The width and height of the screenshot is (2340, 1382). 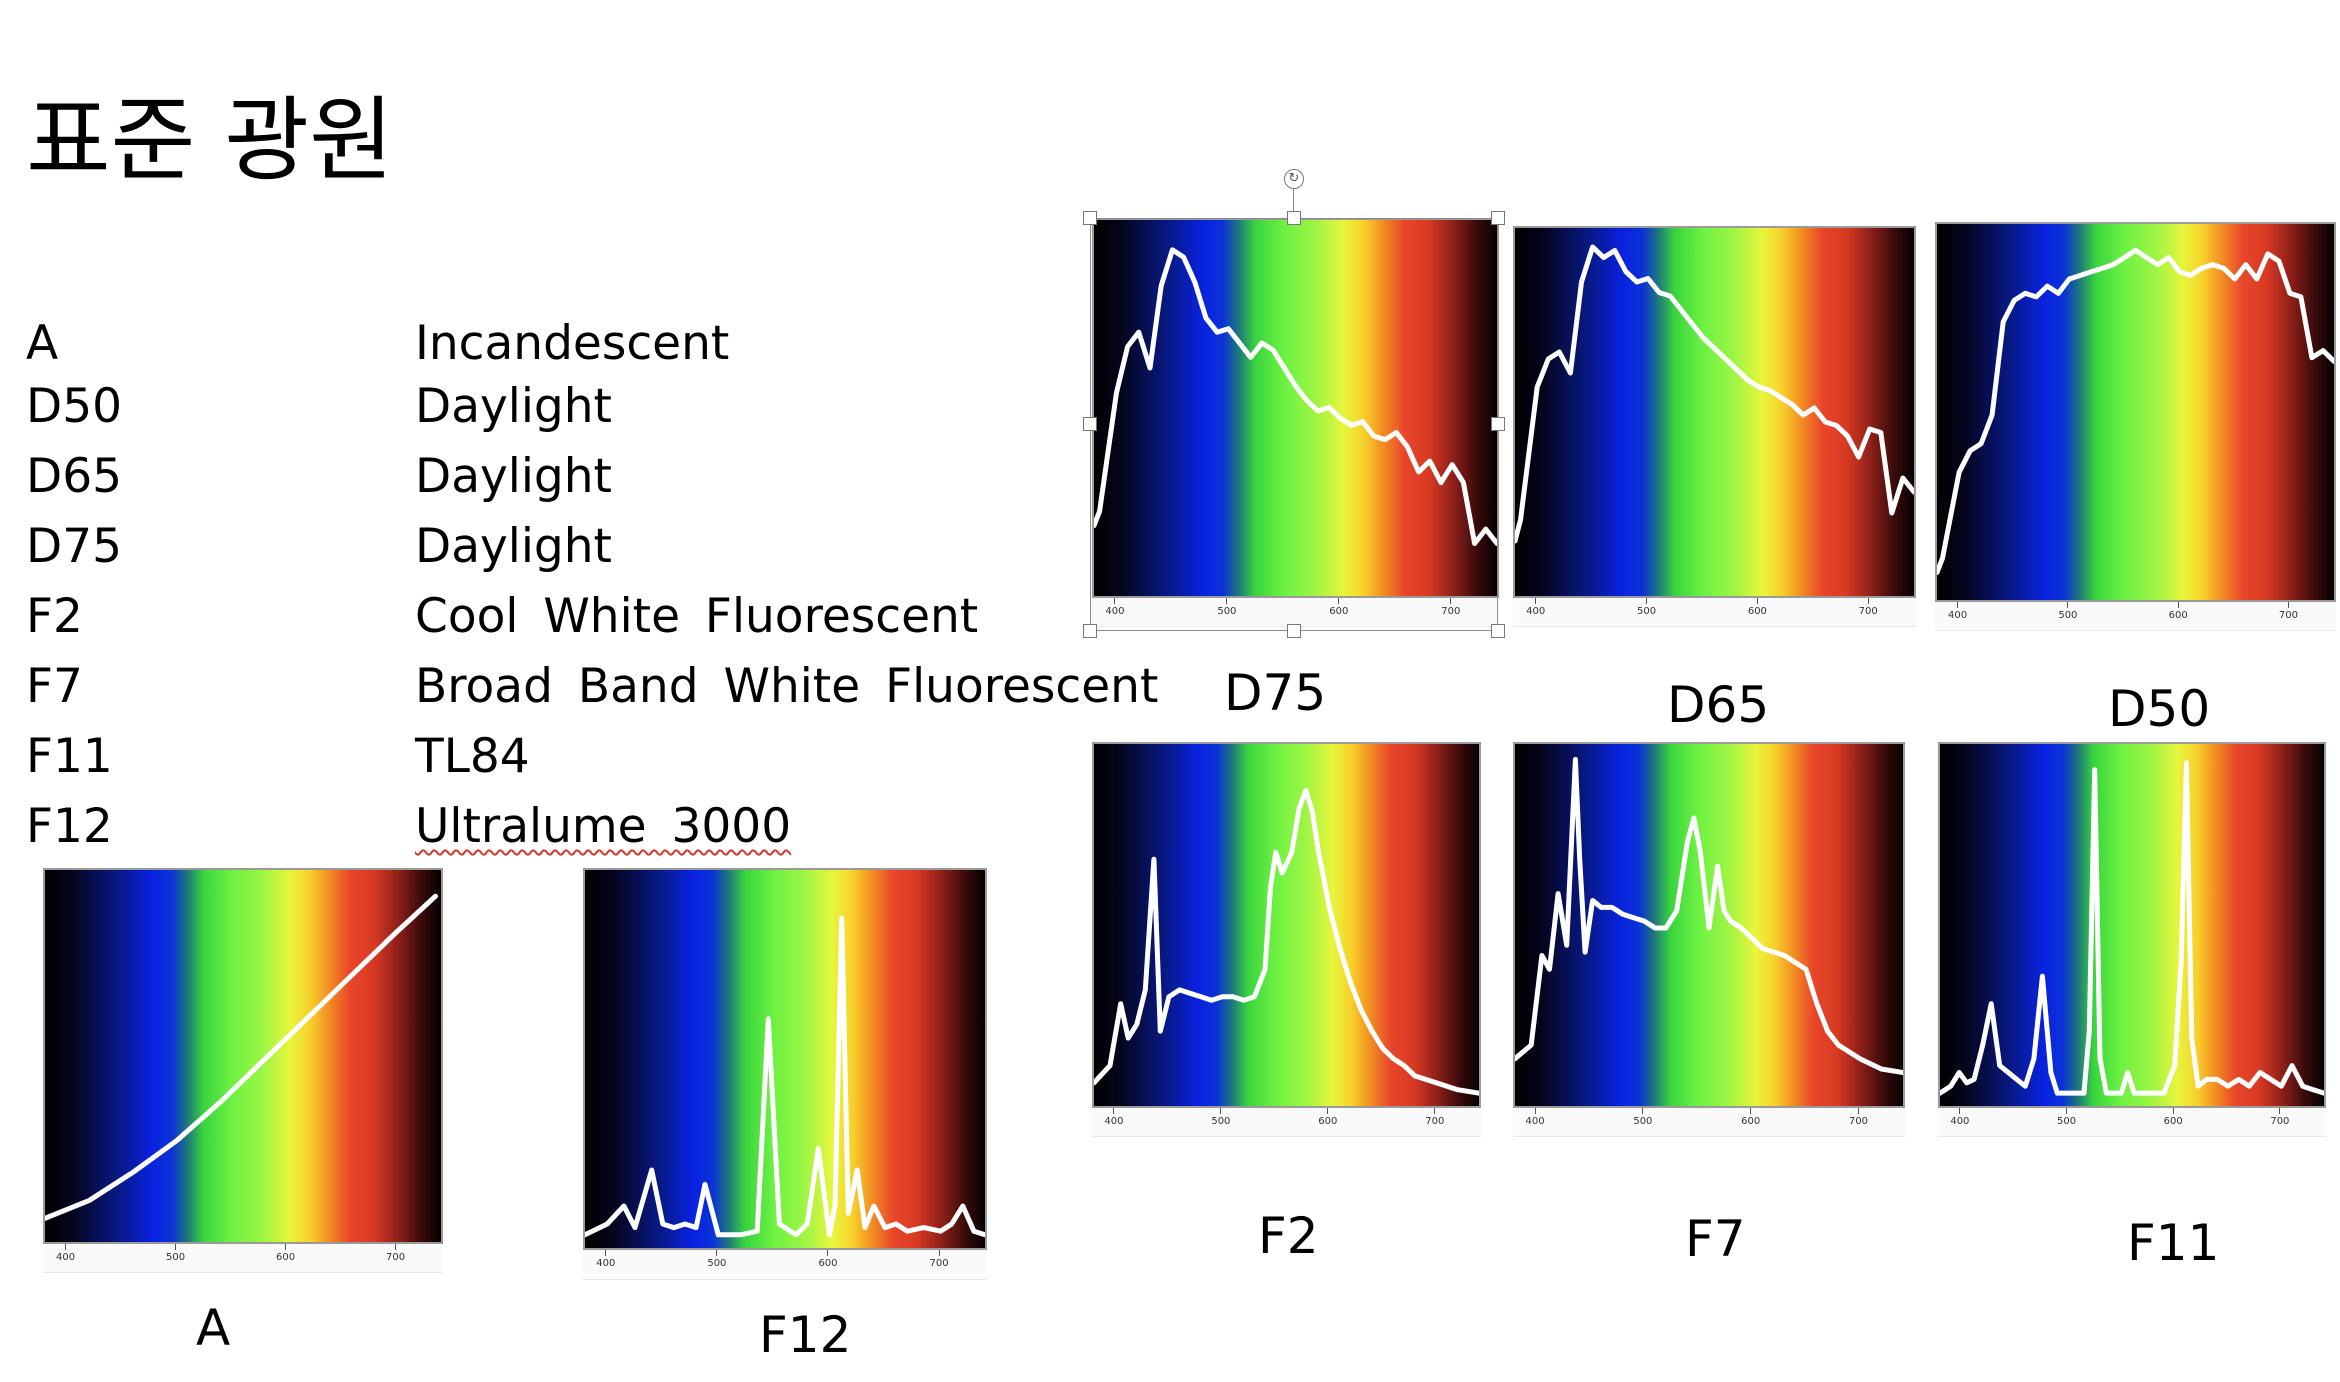 What do you see at coordinates (1090, 218) in the screenshot?
I see `resize-handle-nw` at bounding box center [1090, 218].